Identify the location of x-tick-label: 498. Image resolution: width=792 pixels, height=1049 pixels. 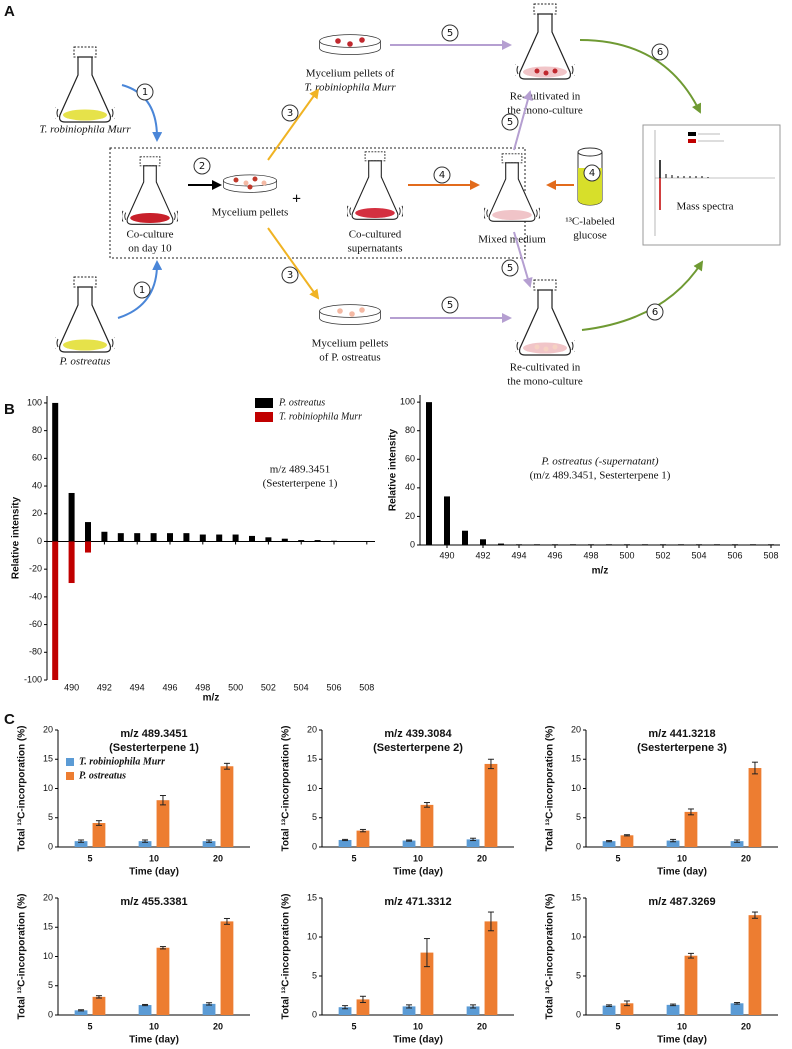
(202, 687).